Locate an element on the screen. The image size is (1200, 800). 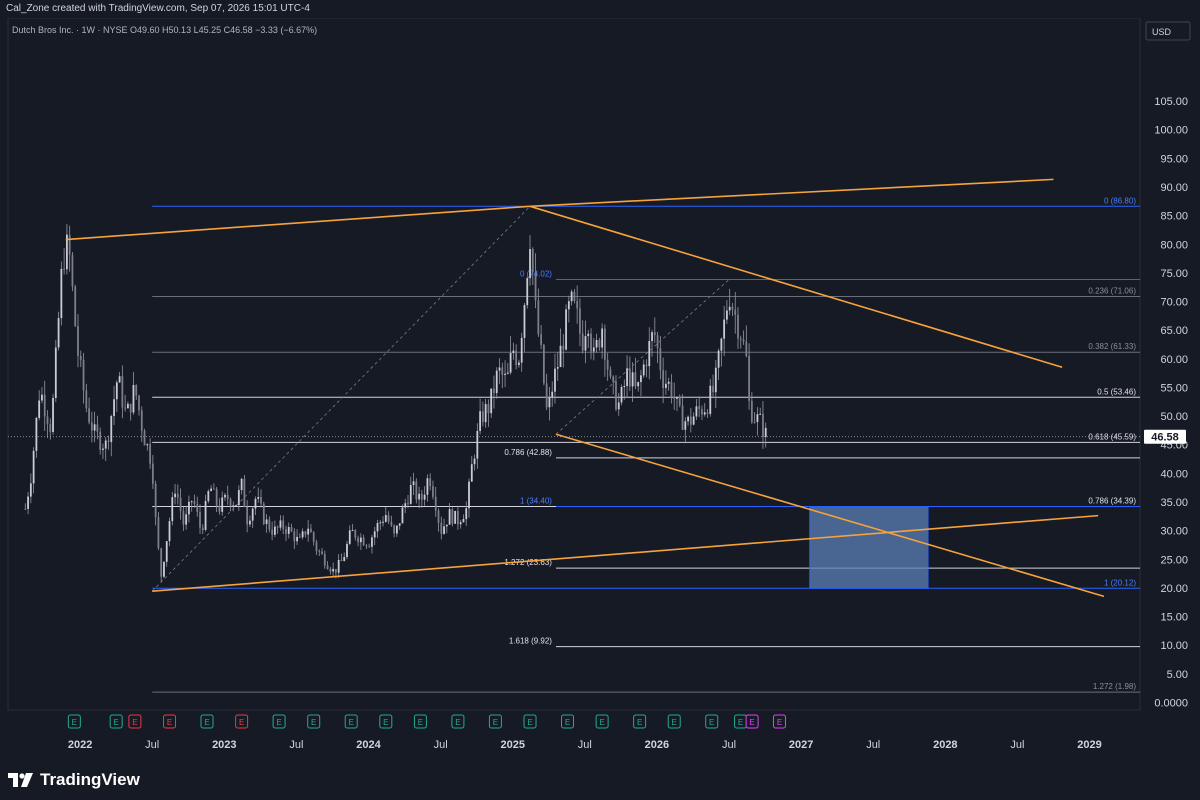
tradingview-logo: TradingView is located at coordinates (74, 780).